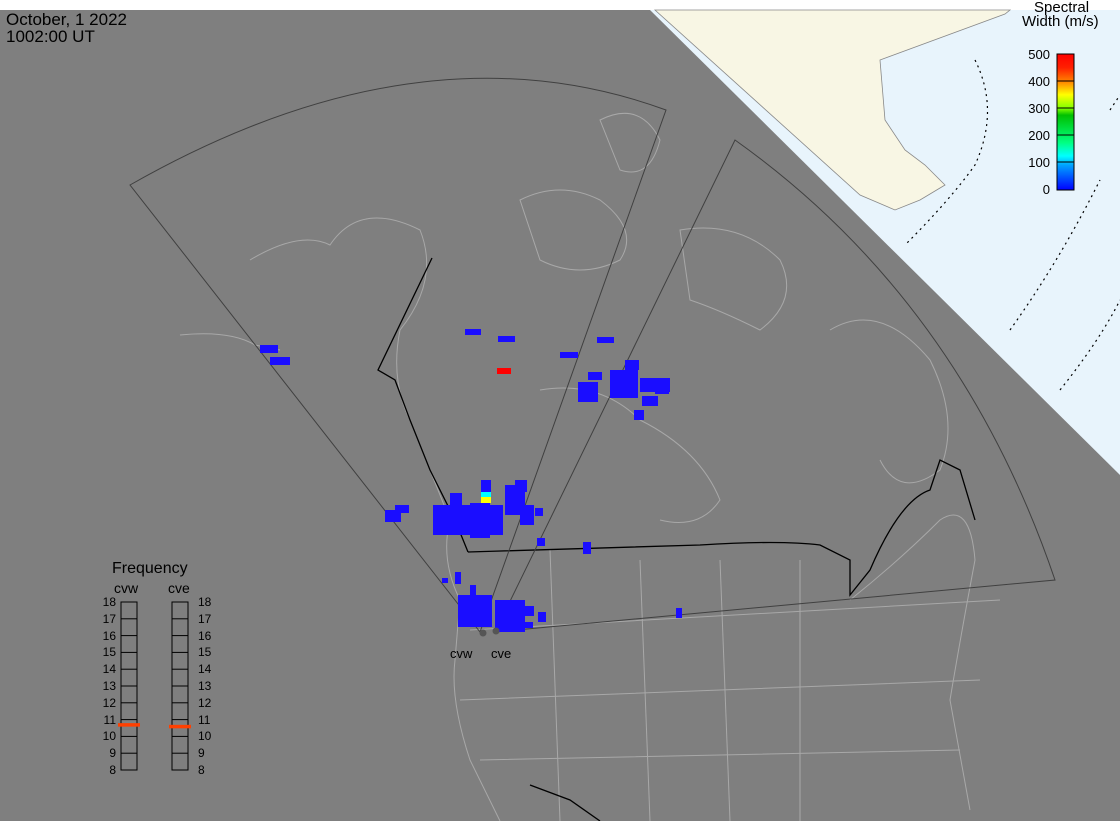  I want to click on frequency-marker-cve, so click(180, 726).